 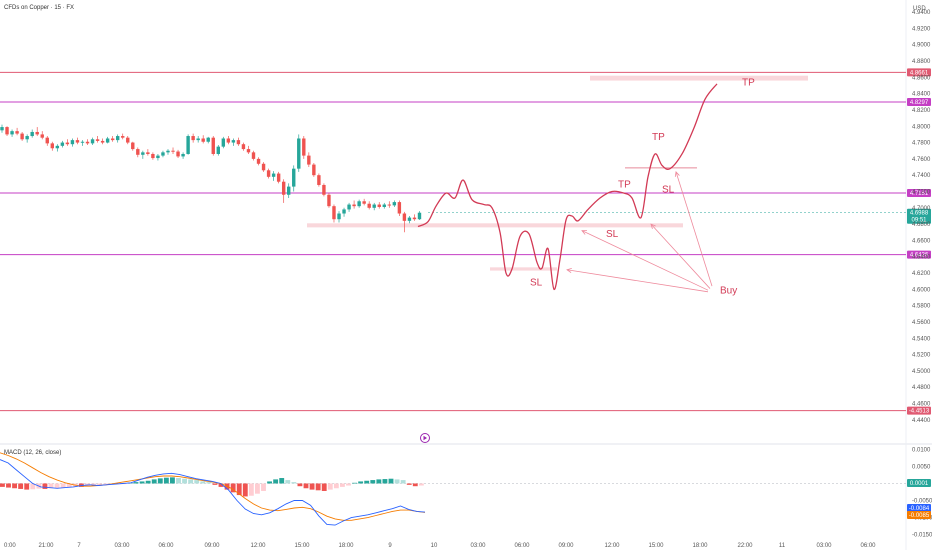 I want to click on price-tick-label: 4.8000, so click(x=921, y=127).